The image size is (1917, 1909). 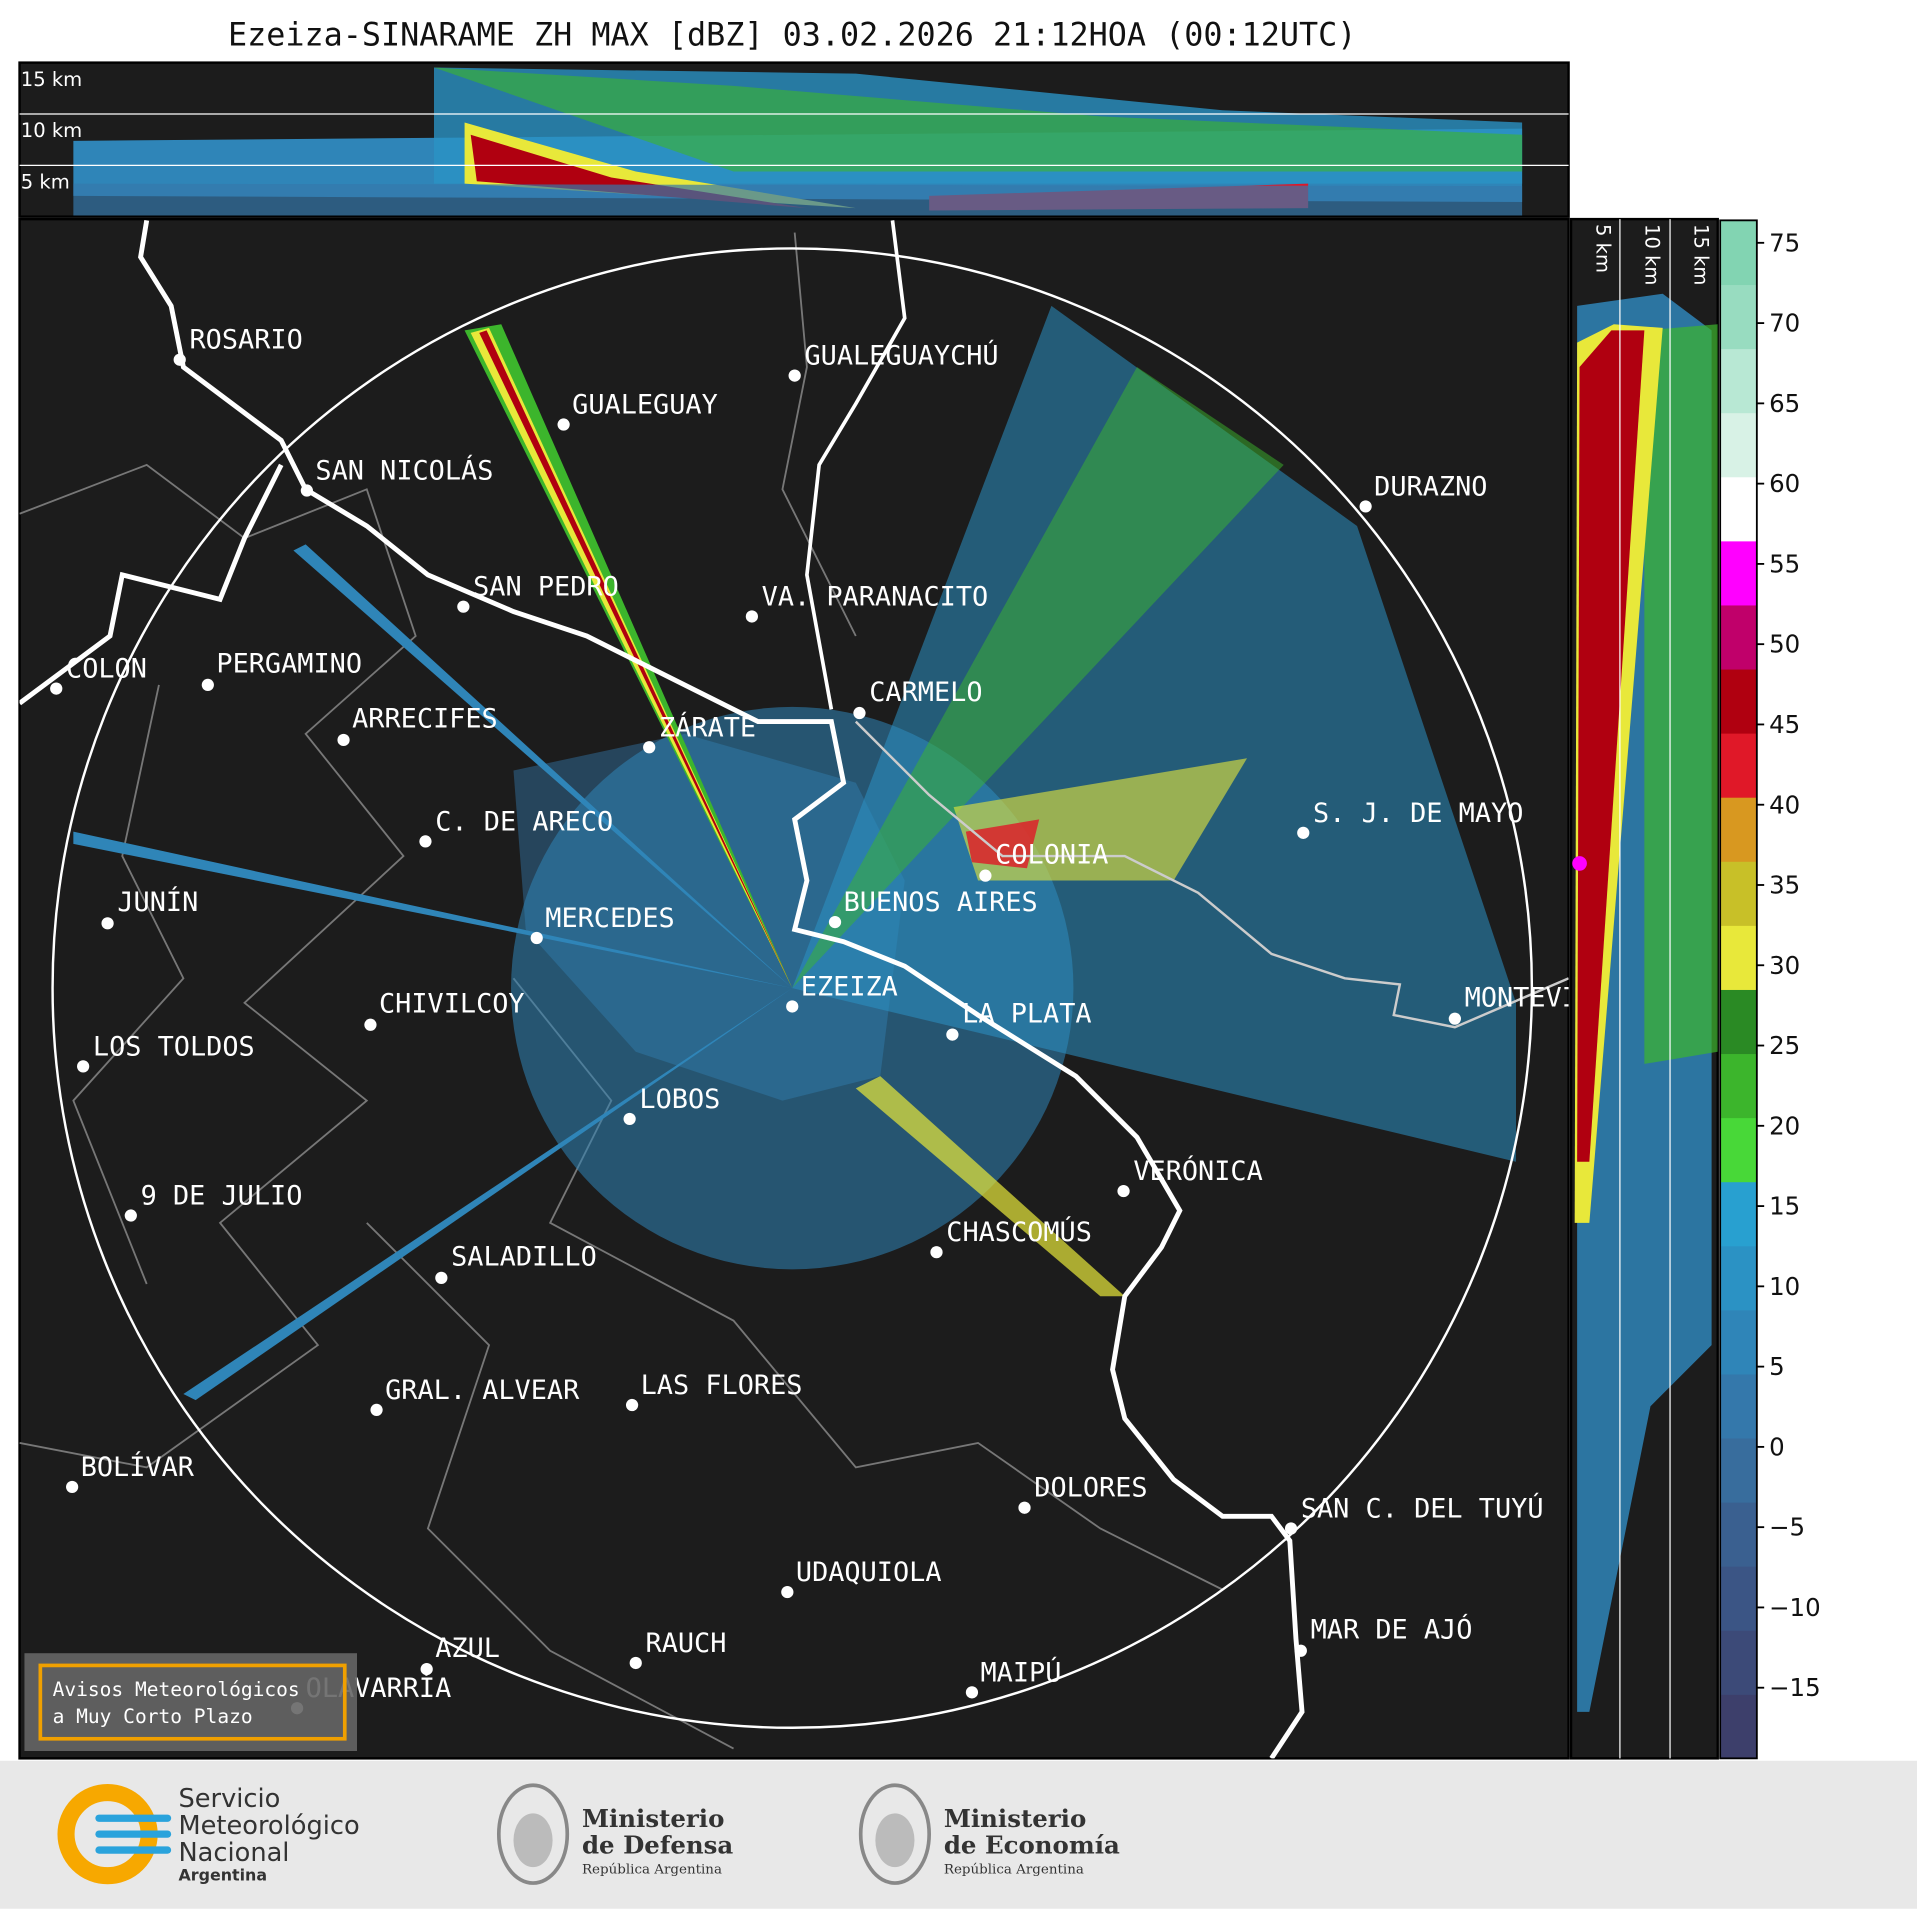 What do you see at coordinates (1784, 1286) in the screenshot?
I see `colorbar-tick-label: 10` at bounding box center [1784, 1286].